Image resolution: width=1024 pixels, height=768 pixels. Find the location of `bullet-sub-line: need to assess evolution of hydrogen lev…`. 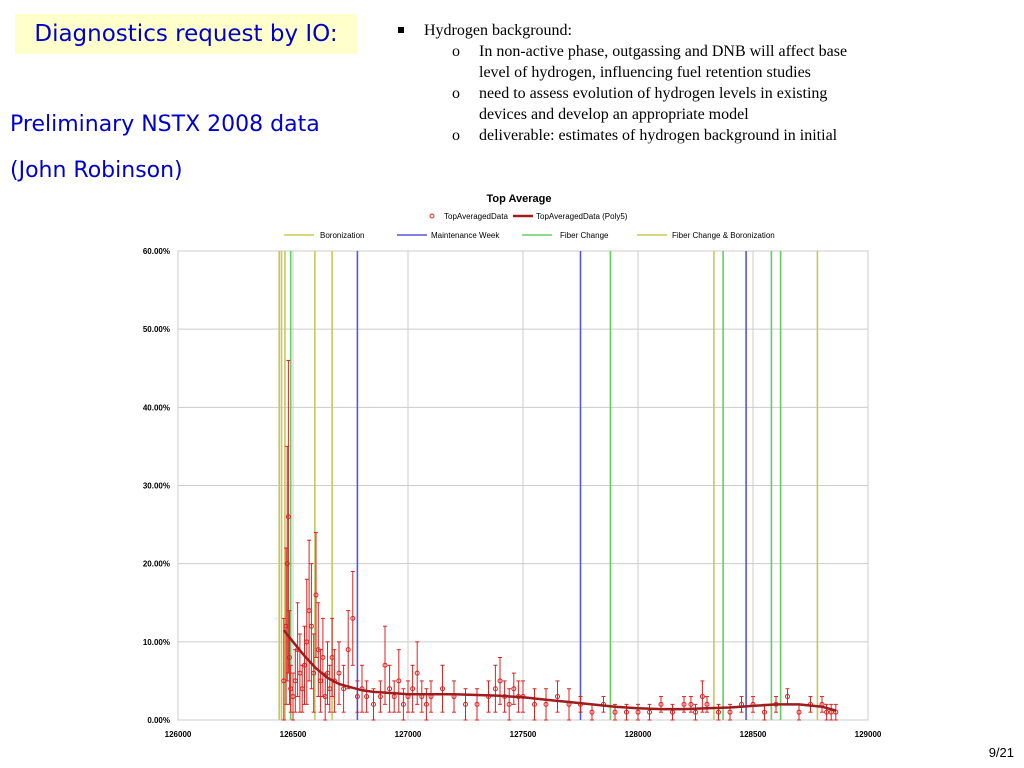

bullet-sub-line: need to assess evolution of hydrogen lev… is located at coordinates (653, 93).